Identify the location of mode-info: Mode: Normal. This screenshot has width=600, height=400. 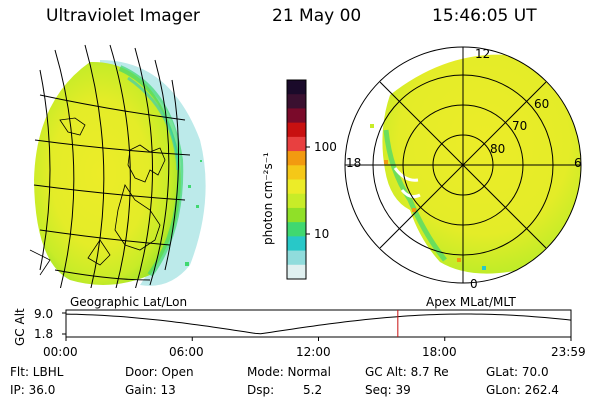
(289, 372).